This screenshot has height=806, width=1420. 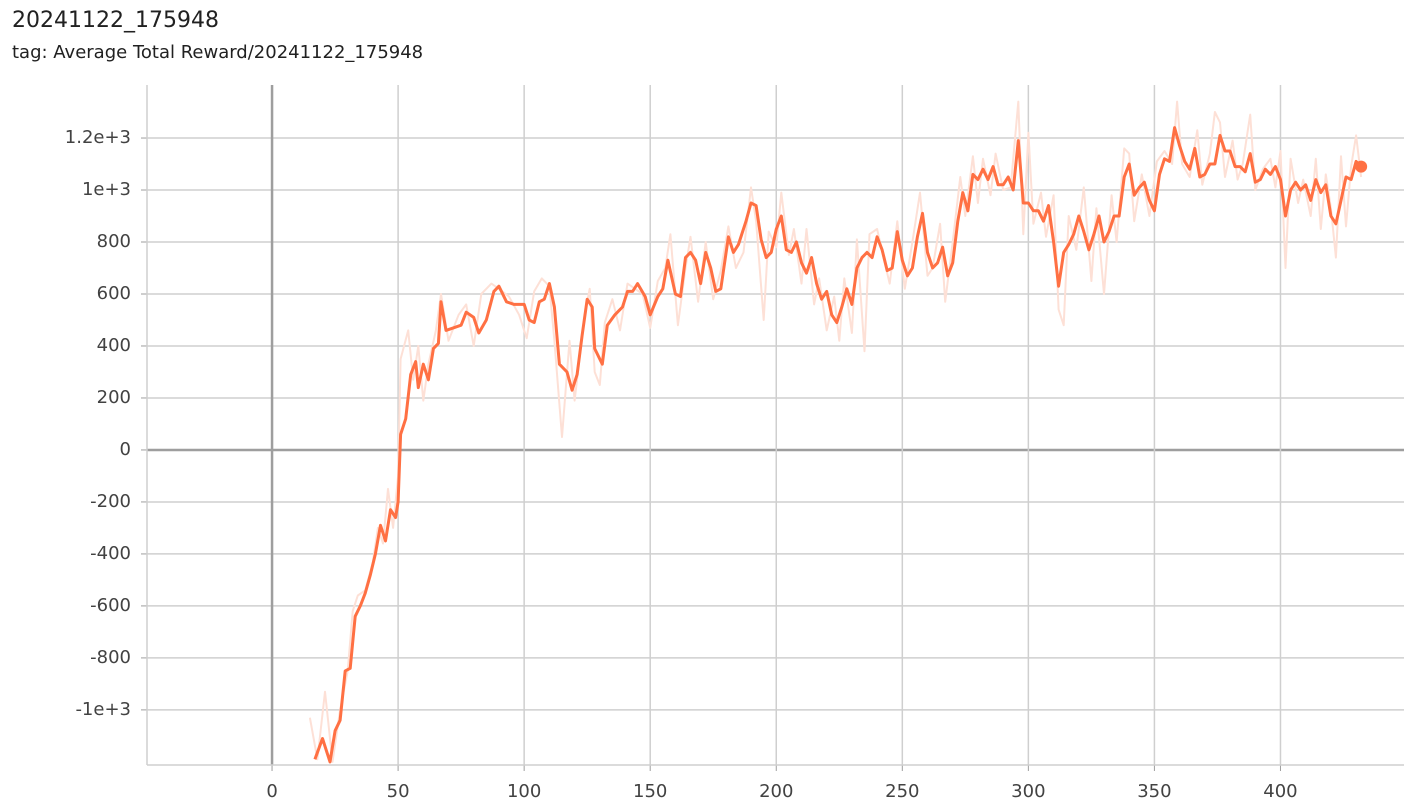 I want to click on y-tick-label: 1e+3, so click(x=106, y=189).